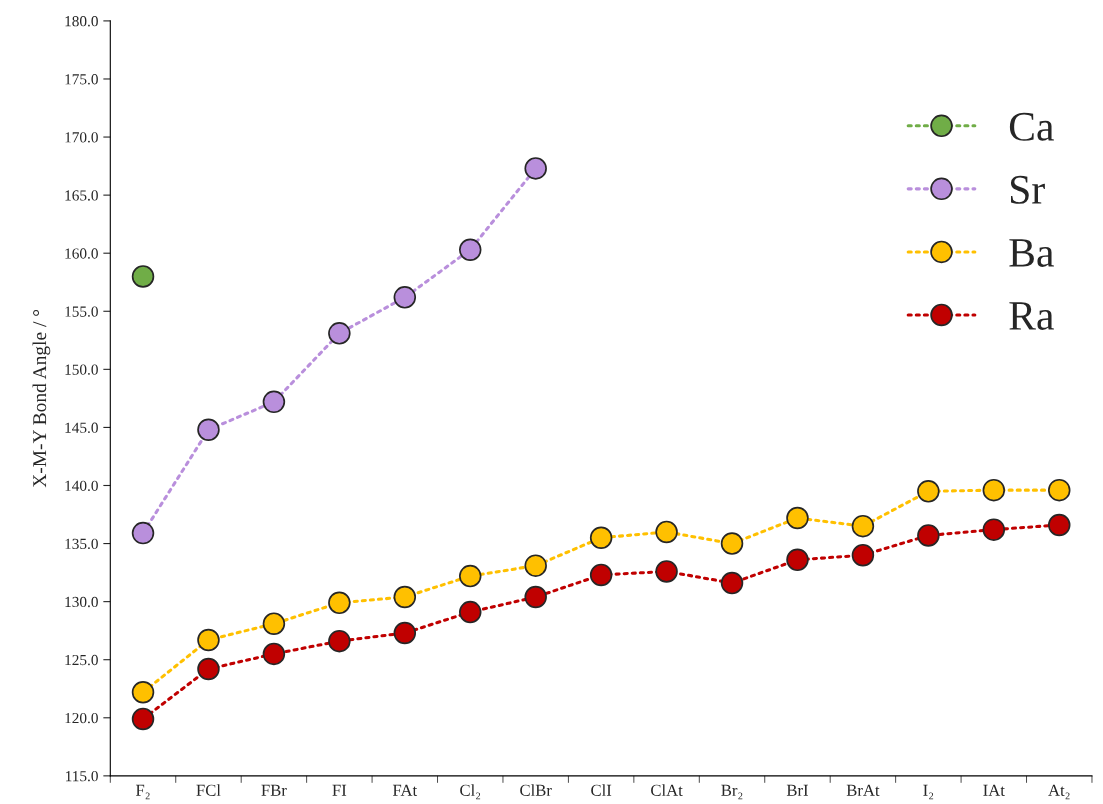 This screenshot has width=1103, height=804. What do you see at coordinates (667, 790) in the screenshot?
I see `x-tick-label: ClAt` at bounding box center [667, 790].